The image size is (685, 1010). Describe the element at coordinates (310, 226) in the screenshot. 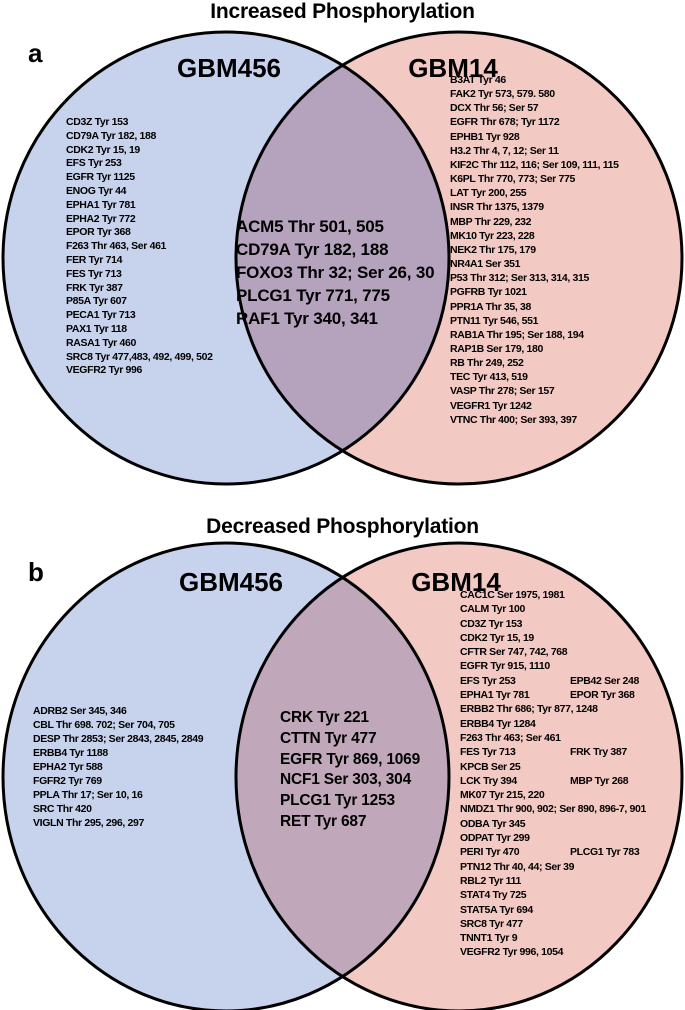

I see `phosphosite-item: ACM5 Thr 501, 505` at that location.